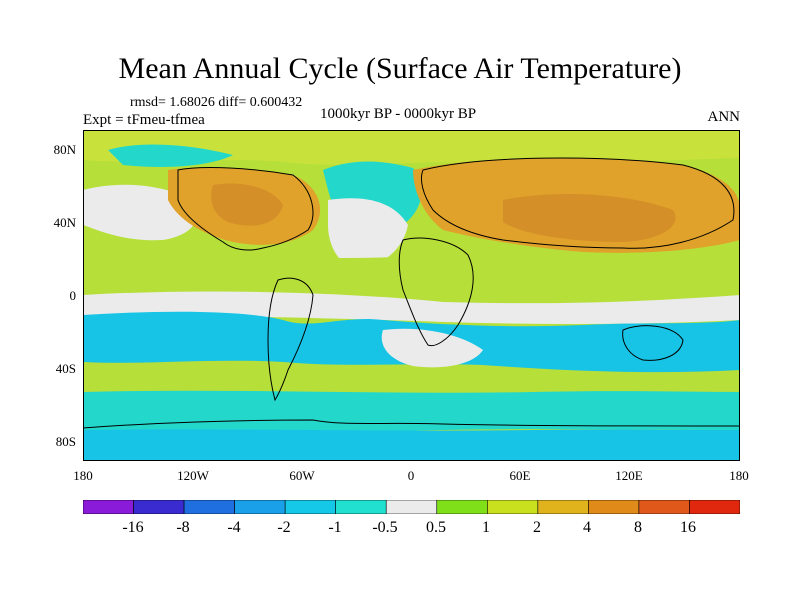 The height and width of the screenshot is (600, 800). Describe the element at coordinates (486, 527) in the screenshot. I see `colorbar-label: 1` at that location.